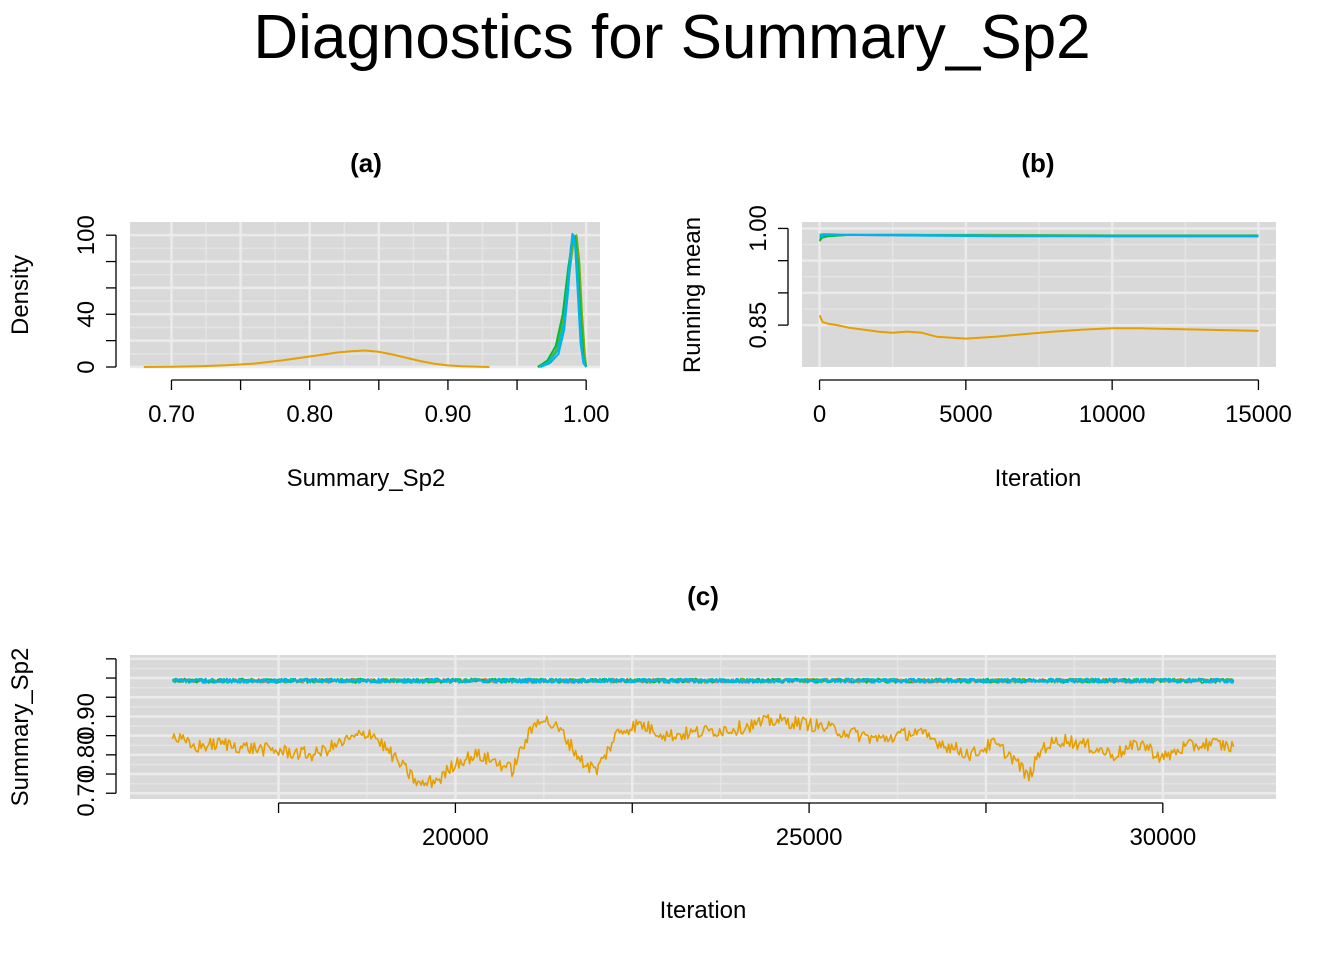  I want to click on x-tick-label: 5000, so click(965, 414).